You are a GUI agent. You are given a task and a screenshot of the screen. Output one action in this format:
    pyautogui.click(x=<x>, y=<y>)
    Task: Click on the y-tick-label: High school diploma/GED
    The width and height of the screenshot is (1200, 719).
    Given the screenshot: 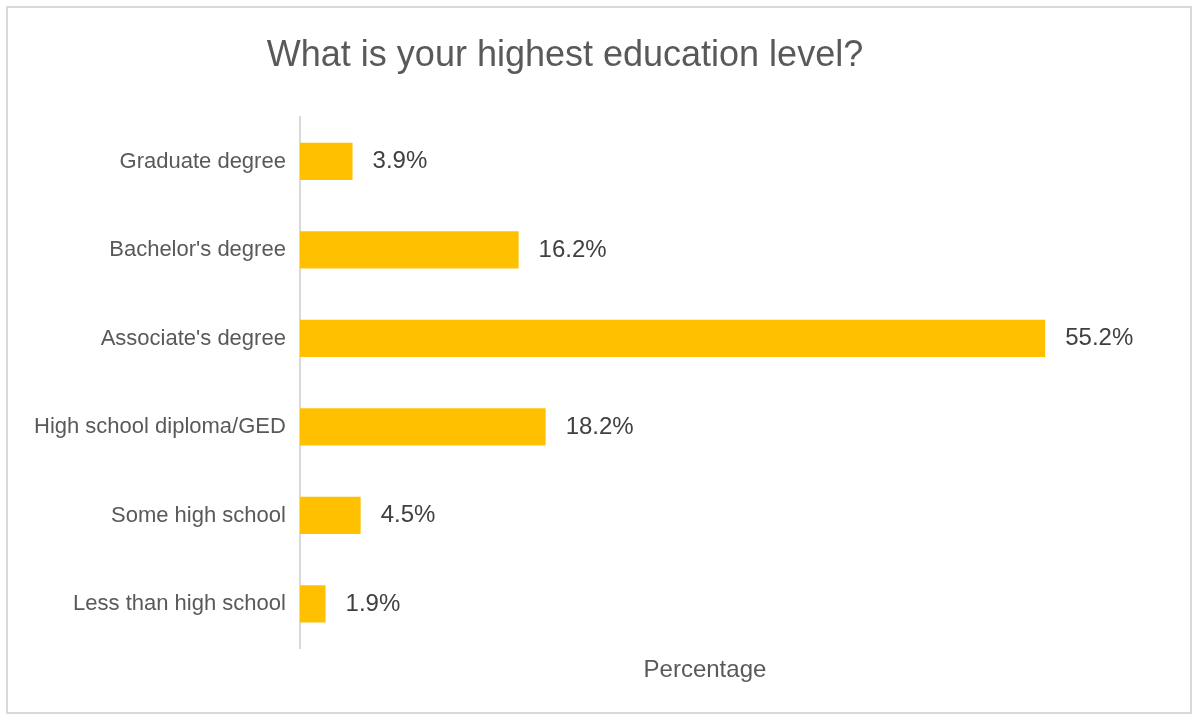 What is the action you would take?
    pyautogui.click(x=159, y=426)
    